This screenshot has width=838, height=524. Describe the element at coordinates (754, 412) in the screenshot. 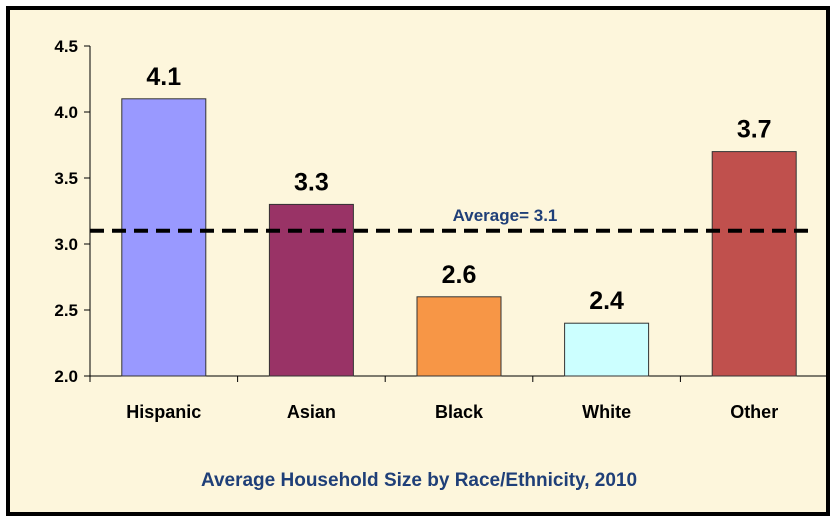

I see `x-tick-label: Other` at that location.